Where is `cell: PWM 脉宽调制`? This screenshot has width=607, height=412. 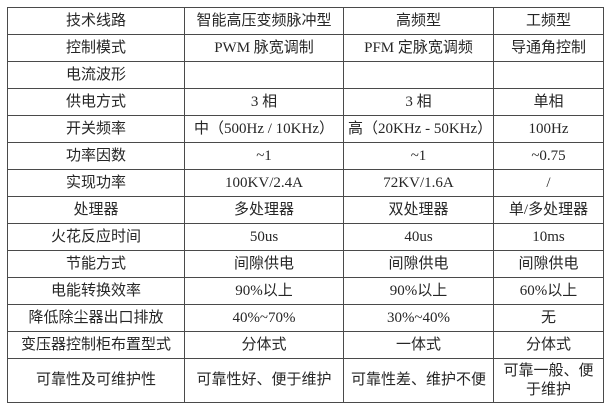
cell: PWM 脉宽调制 is located at coordinates (264, 48).